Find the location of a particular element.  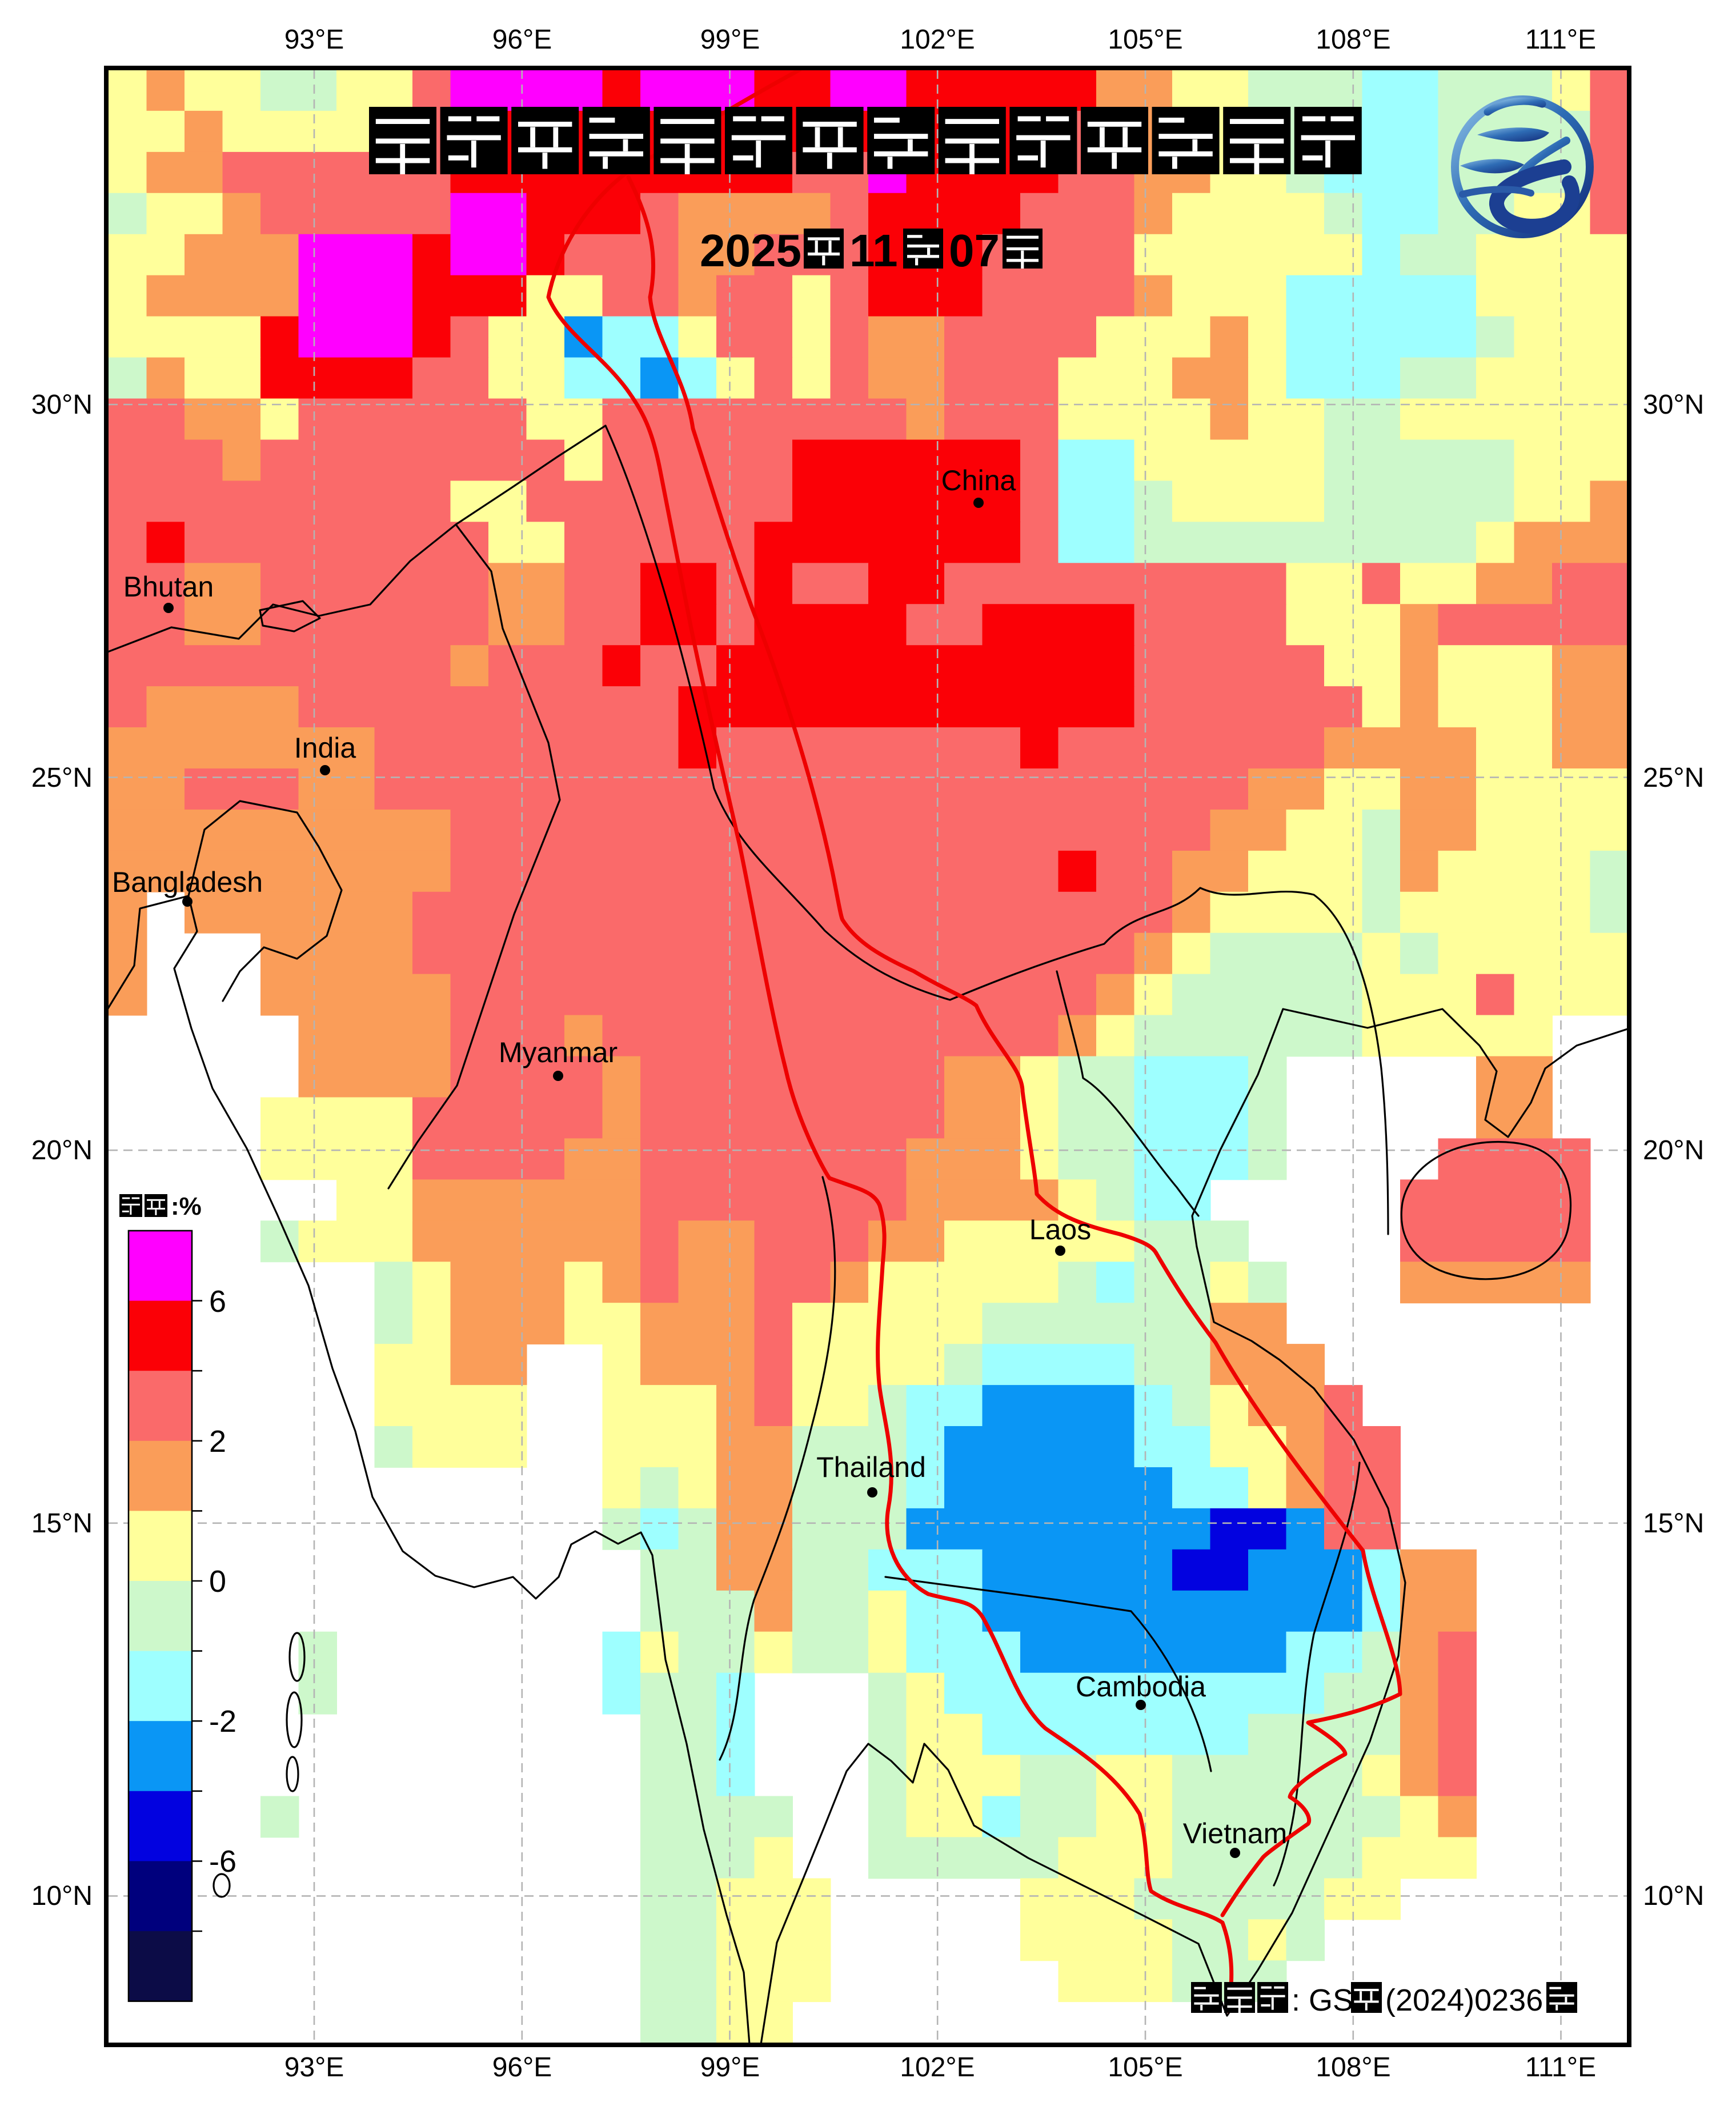

svg-text: Laos is located at coordinates (1060, 1230).